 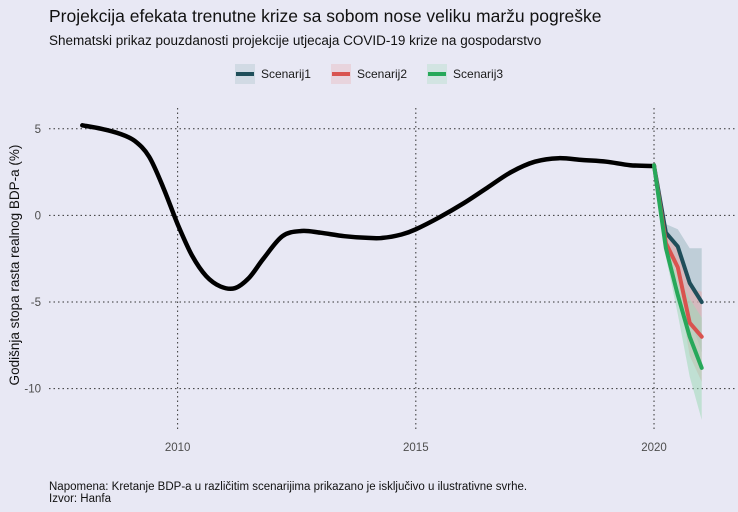 I want to click on legend-line-scenarij1, so click(x=244, y=74).